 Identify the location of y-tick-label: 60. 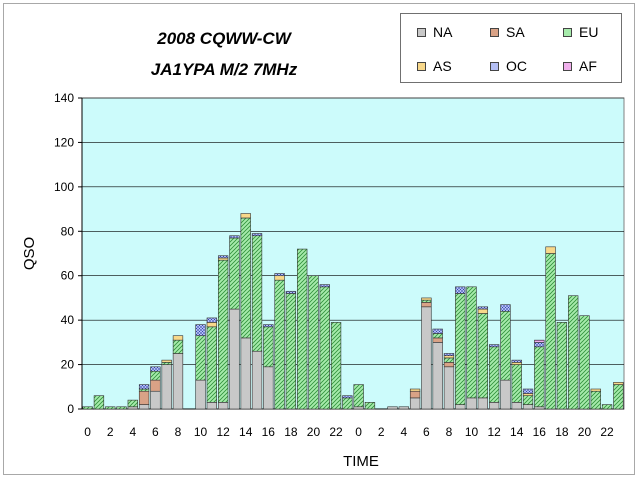
(68, 276).